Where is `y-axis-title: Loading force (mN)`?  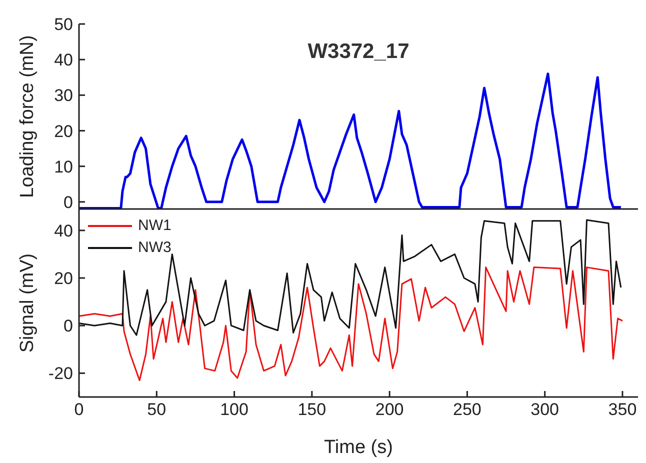 y-axis-title: Loading force (mN) is located at coordinates (27, 116).